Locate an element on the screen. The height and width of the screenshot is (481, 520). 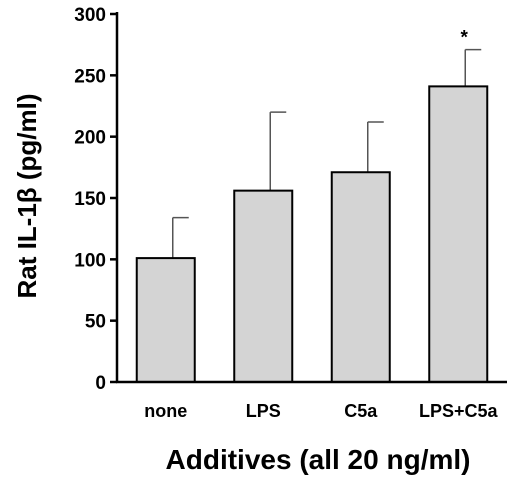
y-tick-label: 300 is located at coordinates (90, 15).